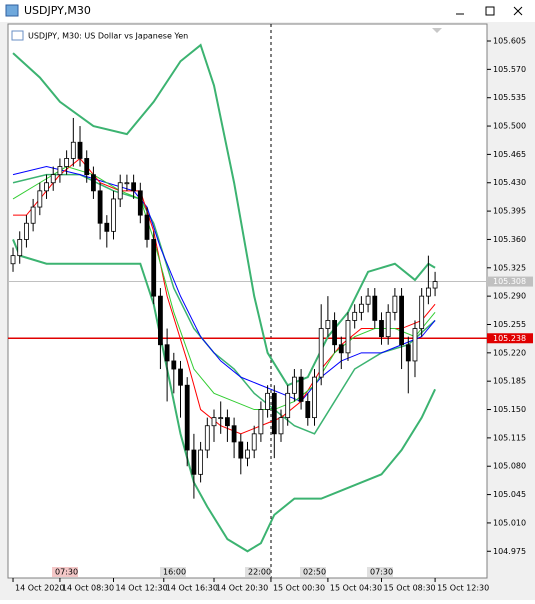 Image resolution: width=535 pixels, height=604 pixels. Describe the element at coordinates (518, 11) in the screenshot. I see `close-button` at that location.